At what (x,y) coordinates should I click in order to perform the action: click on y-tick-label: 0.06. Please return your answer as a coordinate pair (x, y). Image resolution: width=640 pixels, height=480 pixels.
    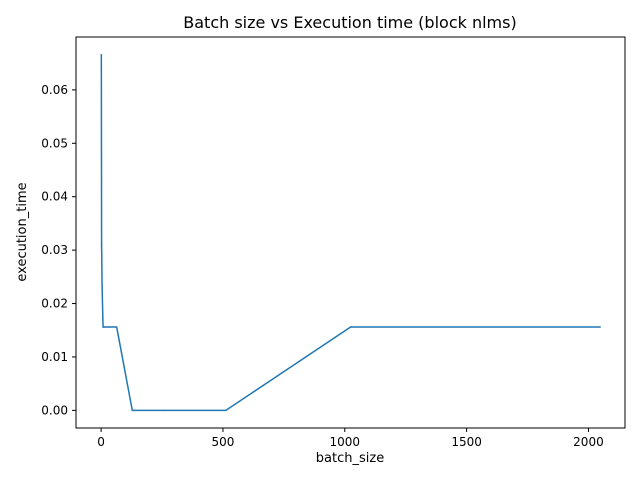
    Looking at the image, I should click on (54, 90).